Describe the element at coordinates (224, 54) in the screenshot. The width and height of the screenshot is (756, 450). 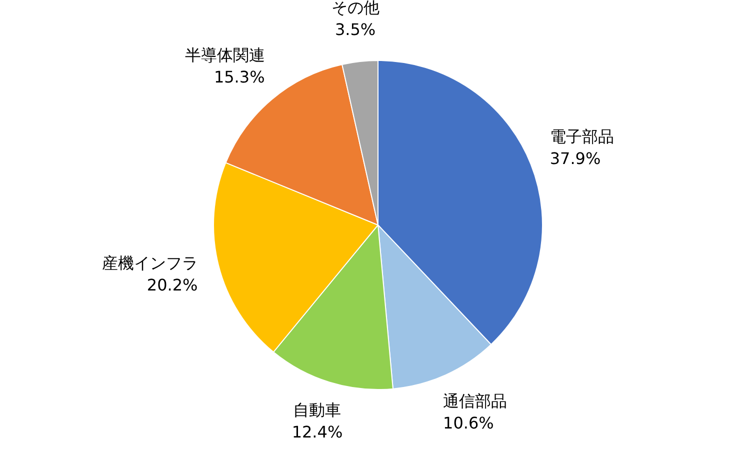
I see `slice-label: 半導体関連` at that location.